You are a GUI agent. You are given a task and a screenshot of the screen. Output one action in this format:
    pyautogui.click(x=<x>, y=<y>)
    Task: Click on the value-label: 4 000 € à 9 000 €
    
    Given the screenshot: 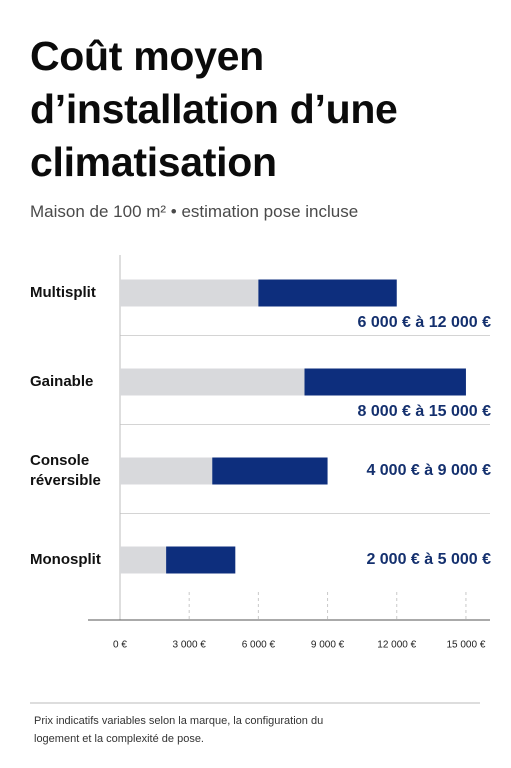 What is the action you would take?
    pyautogui.click(x=428, y=470)
    